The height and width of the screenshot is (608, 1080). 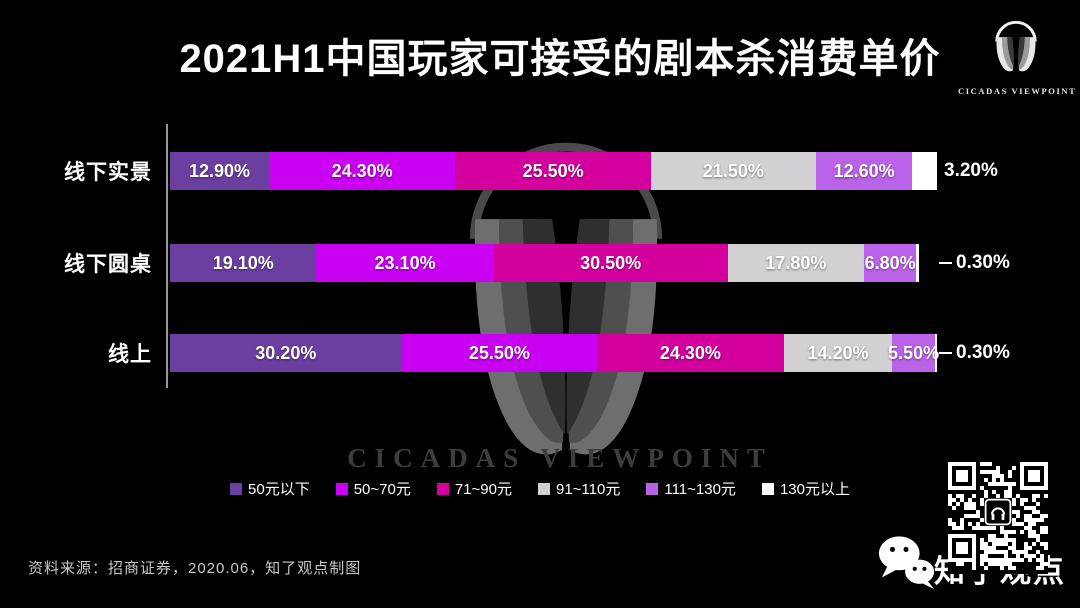 What do you see at coordinates (382, 489) in the screenshot?
I see `legend-label: 50~70元` at bounding box center [382, 489].